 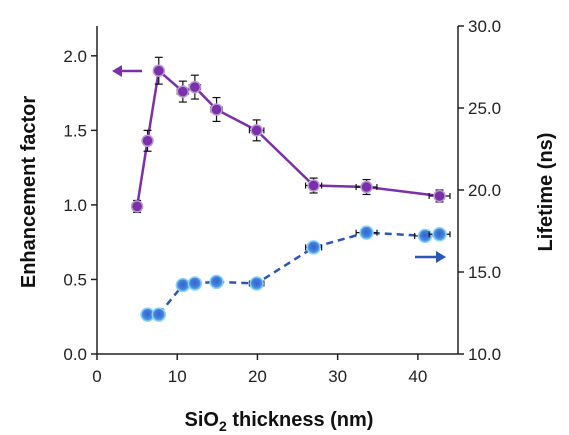 What do you see at coordinates (484, 26) in the screenshot?
I see `y-right-tick-label: 30.0` at bounding box center [484, 26].